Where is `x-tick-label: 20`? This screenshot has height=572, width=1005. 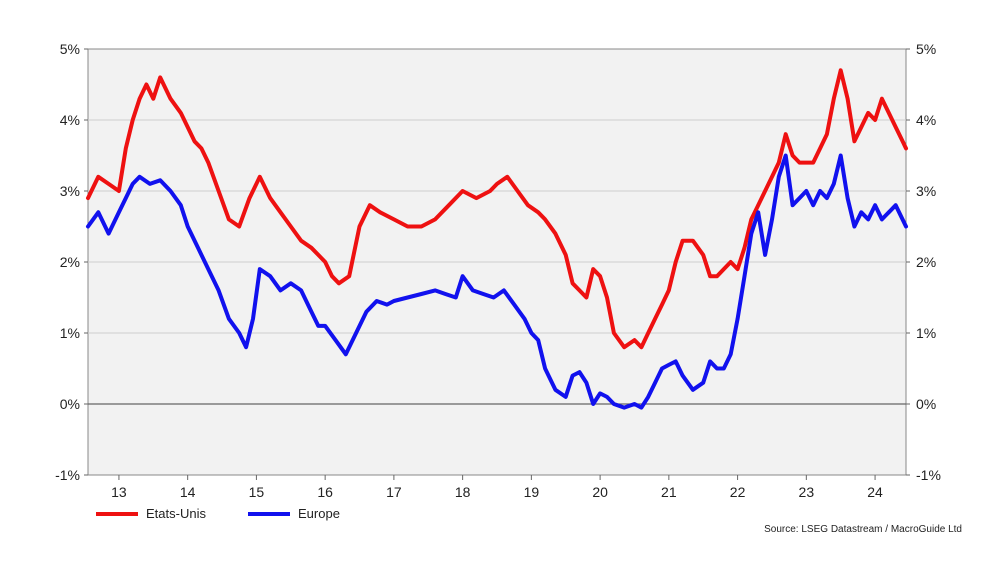
x-tick-label: 20 is located at coordinates (600, 492).